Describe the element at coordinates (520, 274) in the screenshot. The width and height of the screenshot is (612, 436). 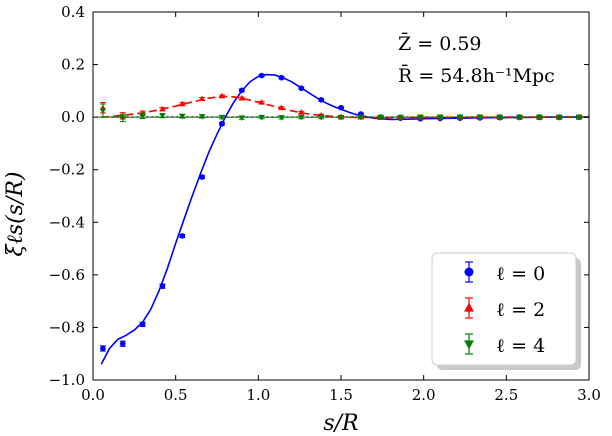
I see `legend-label-l0: ℓ = 0` at that location.